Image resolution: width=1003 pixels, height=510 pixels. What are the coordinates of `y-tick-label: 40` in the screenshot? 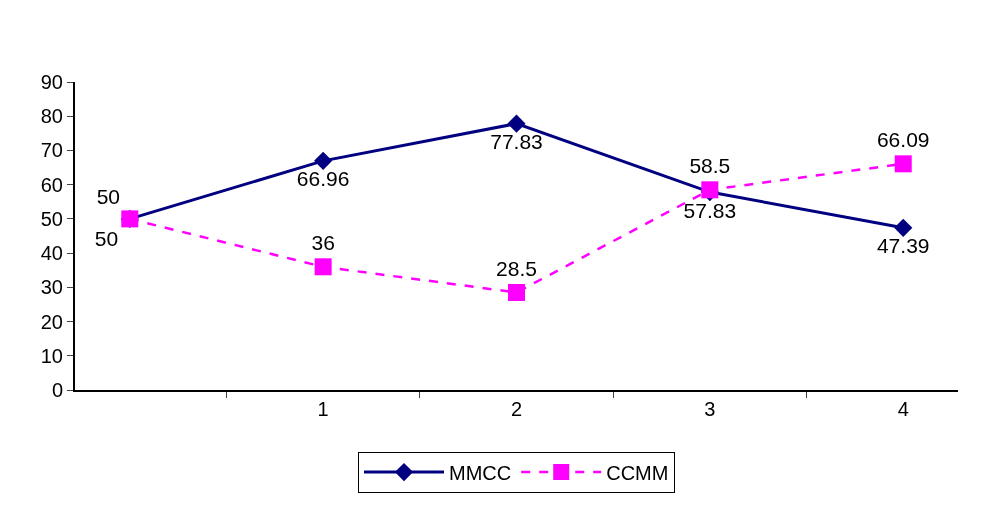 It's located at (51, 253).